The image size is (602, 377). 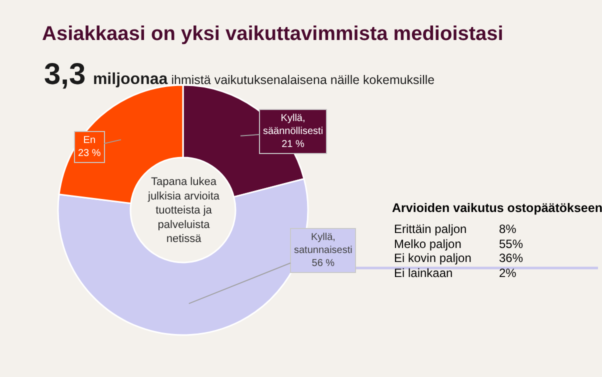 I want to click on text: Melko paljon, so click(x=428, y=244).